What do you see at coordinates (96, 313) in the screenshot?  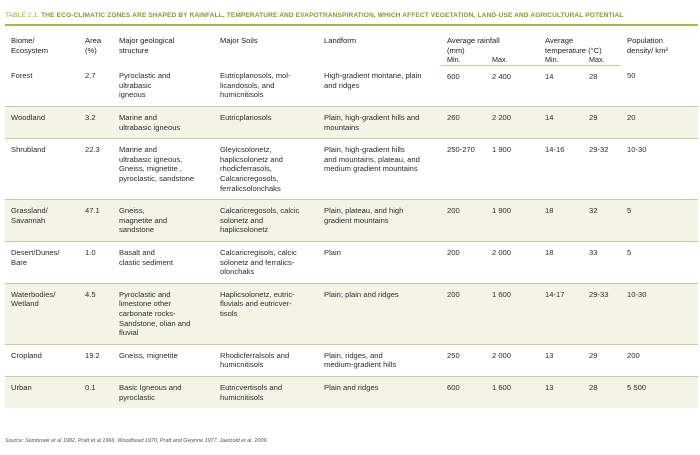 I see `cell-area: 4.5` at bounding box center [96, 313].